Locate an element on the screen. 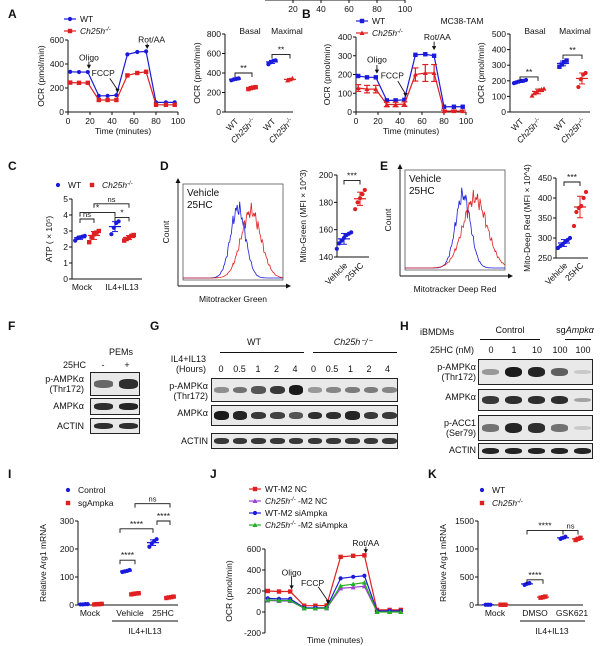 Image resolution: width=605 pixels, height=646 pixels. annotation-rotaa: Rot/AA is located at coordinates (365, 543).